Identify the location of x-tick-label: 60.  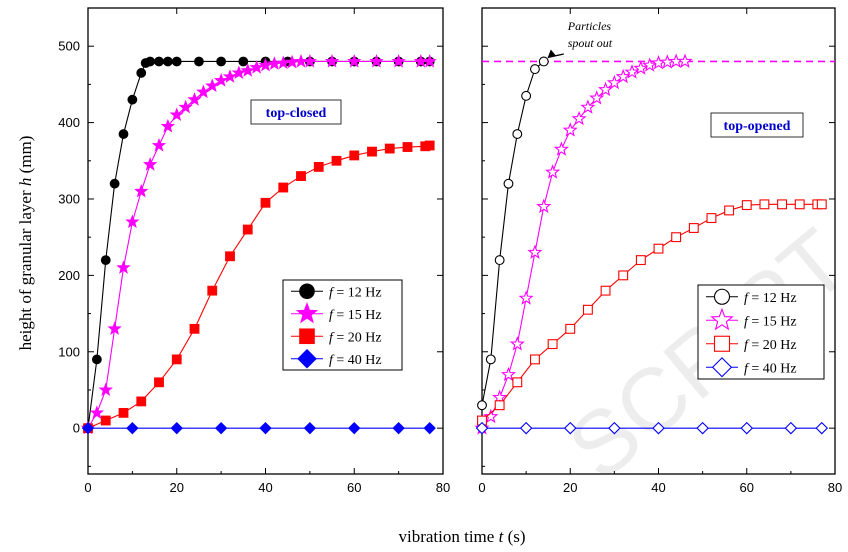
(747, 487).